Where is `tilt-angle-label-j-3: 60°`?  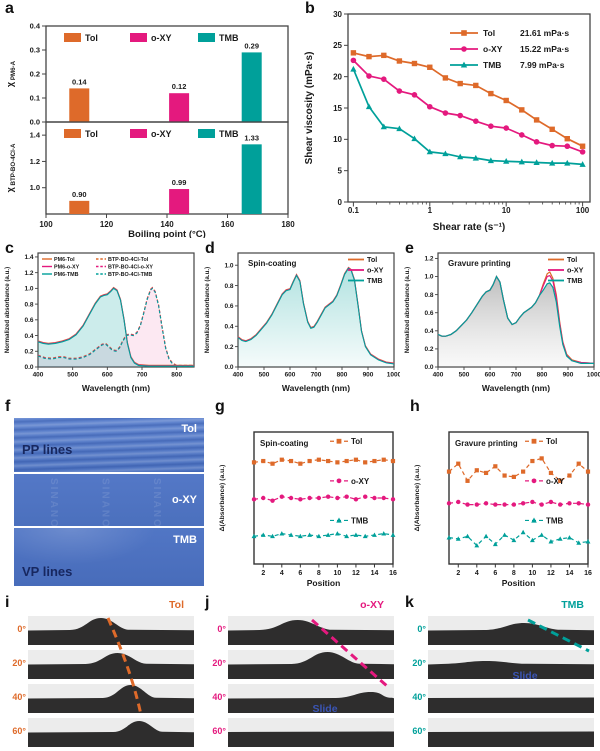
tilt-angle-label-j-3: 60° is located at coordinates (219, 731).